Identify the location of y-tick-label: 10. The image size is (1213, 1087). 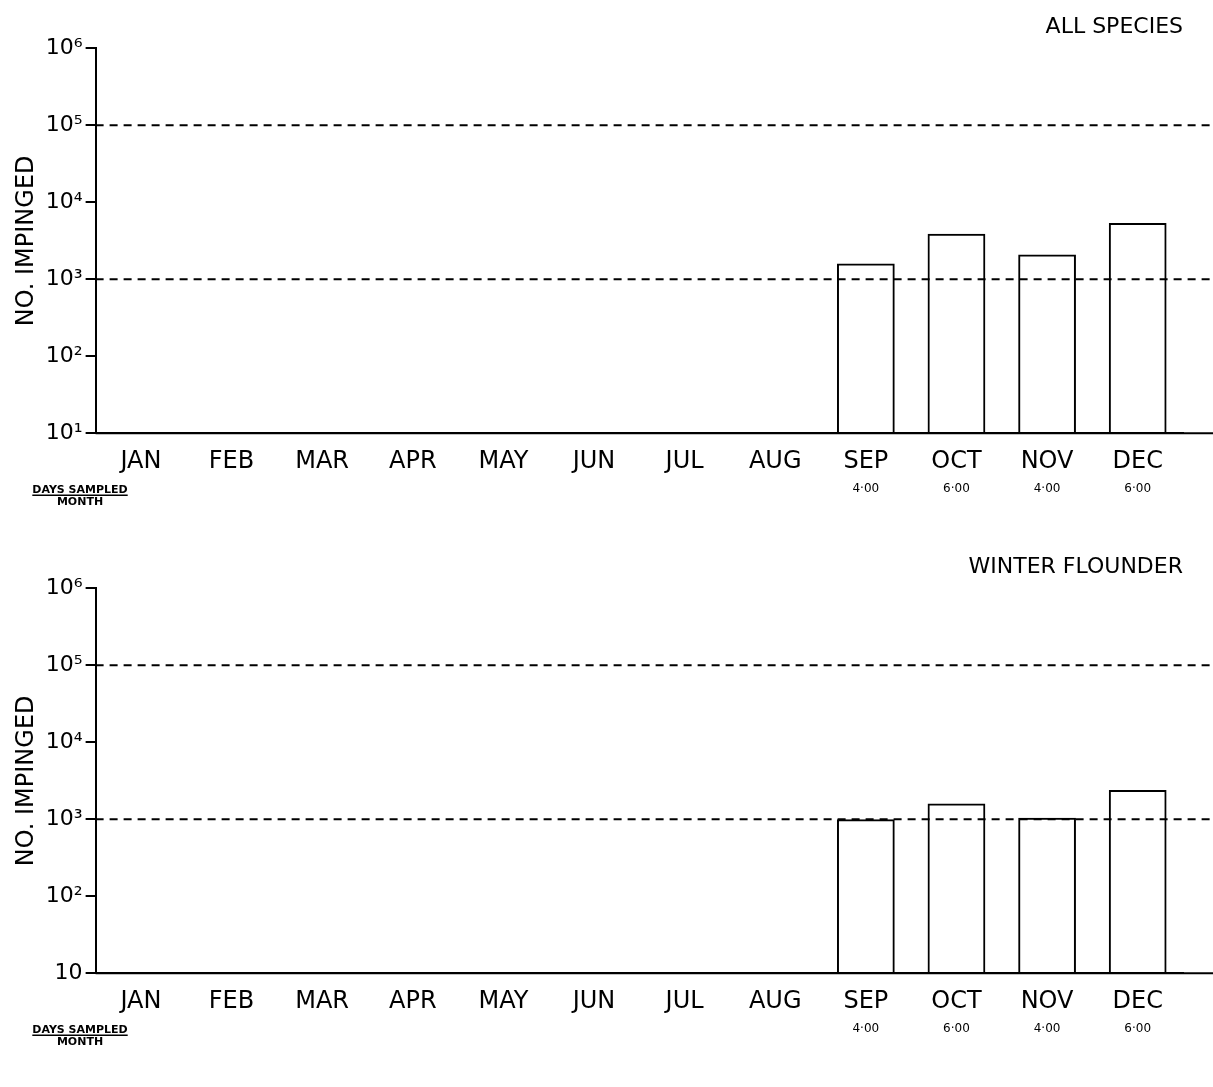
(68, 971).